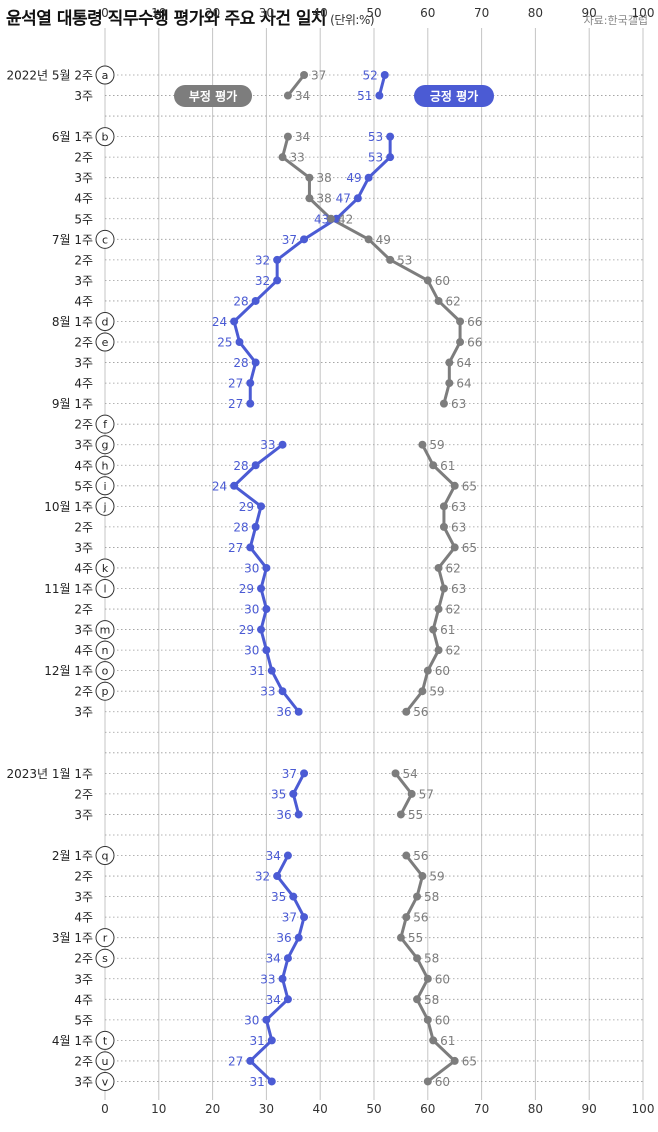  Describe the element at coordinates (105, 1109) in the screenshot. I see `tick-label-bottom: 0` at that location.